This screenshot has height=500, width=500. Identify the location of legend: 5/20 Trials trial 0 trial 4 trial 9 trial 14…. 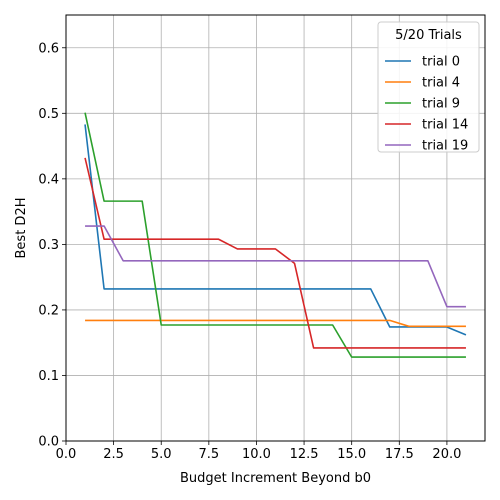
(428, 87).